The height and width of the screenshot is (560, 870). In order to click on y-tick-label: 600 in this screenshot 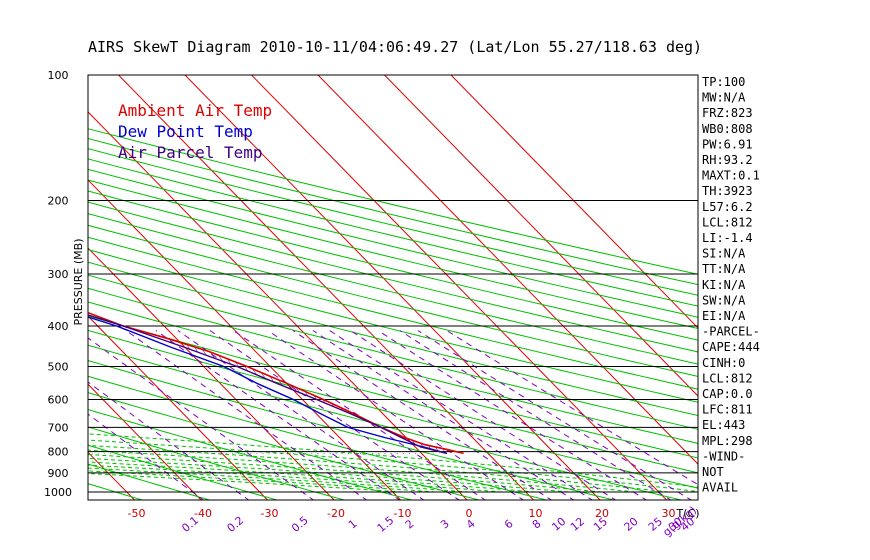, I will do `click(58, 399)`.